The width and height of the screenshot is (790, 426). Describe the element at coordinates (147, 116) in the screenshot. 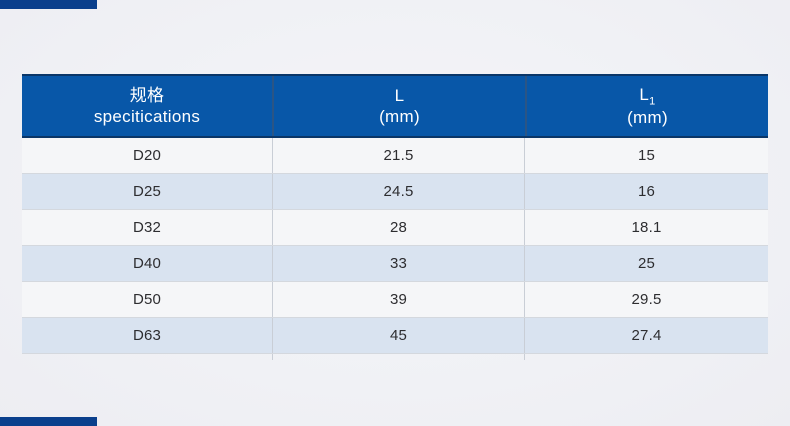

I see `header-spec-en: specitications` at that location.